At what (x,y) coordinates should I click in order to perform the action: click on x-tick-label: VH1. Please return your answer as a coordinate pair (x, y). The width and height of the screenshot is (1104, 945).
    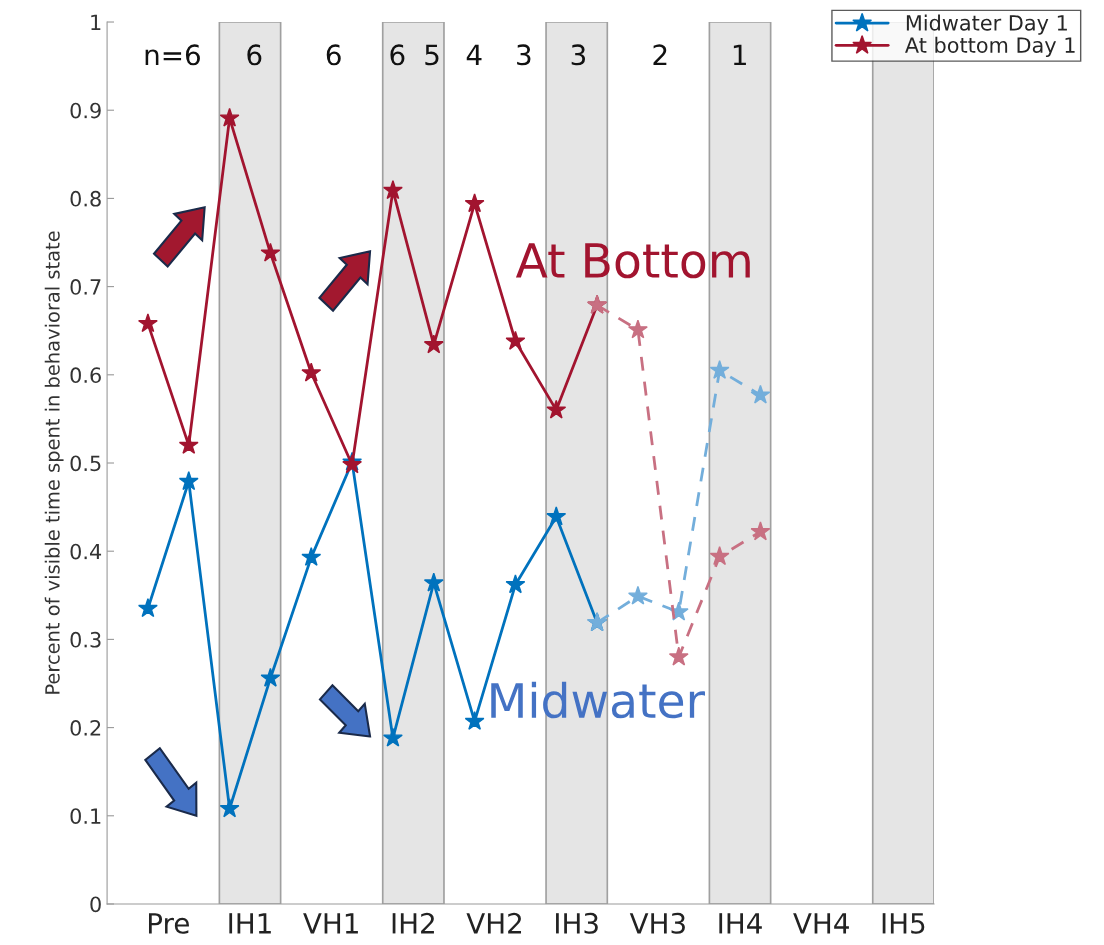
    Looking at the image, I should click on (330, 923).